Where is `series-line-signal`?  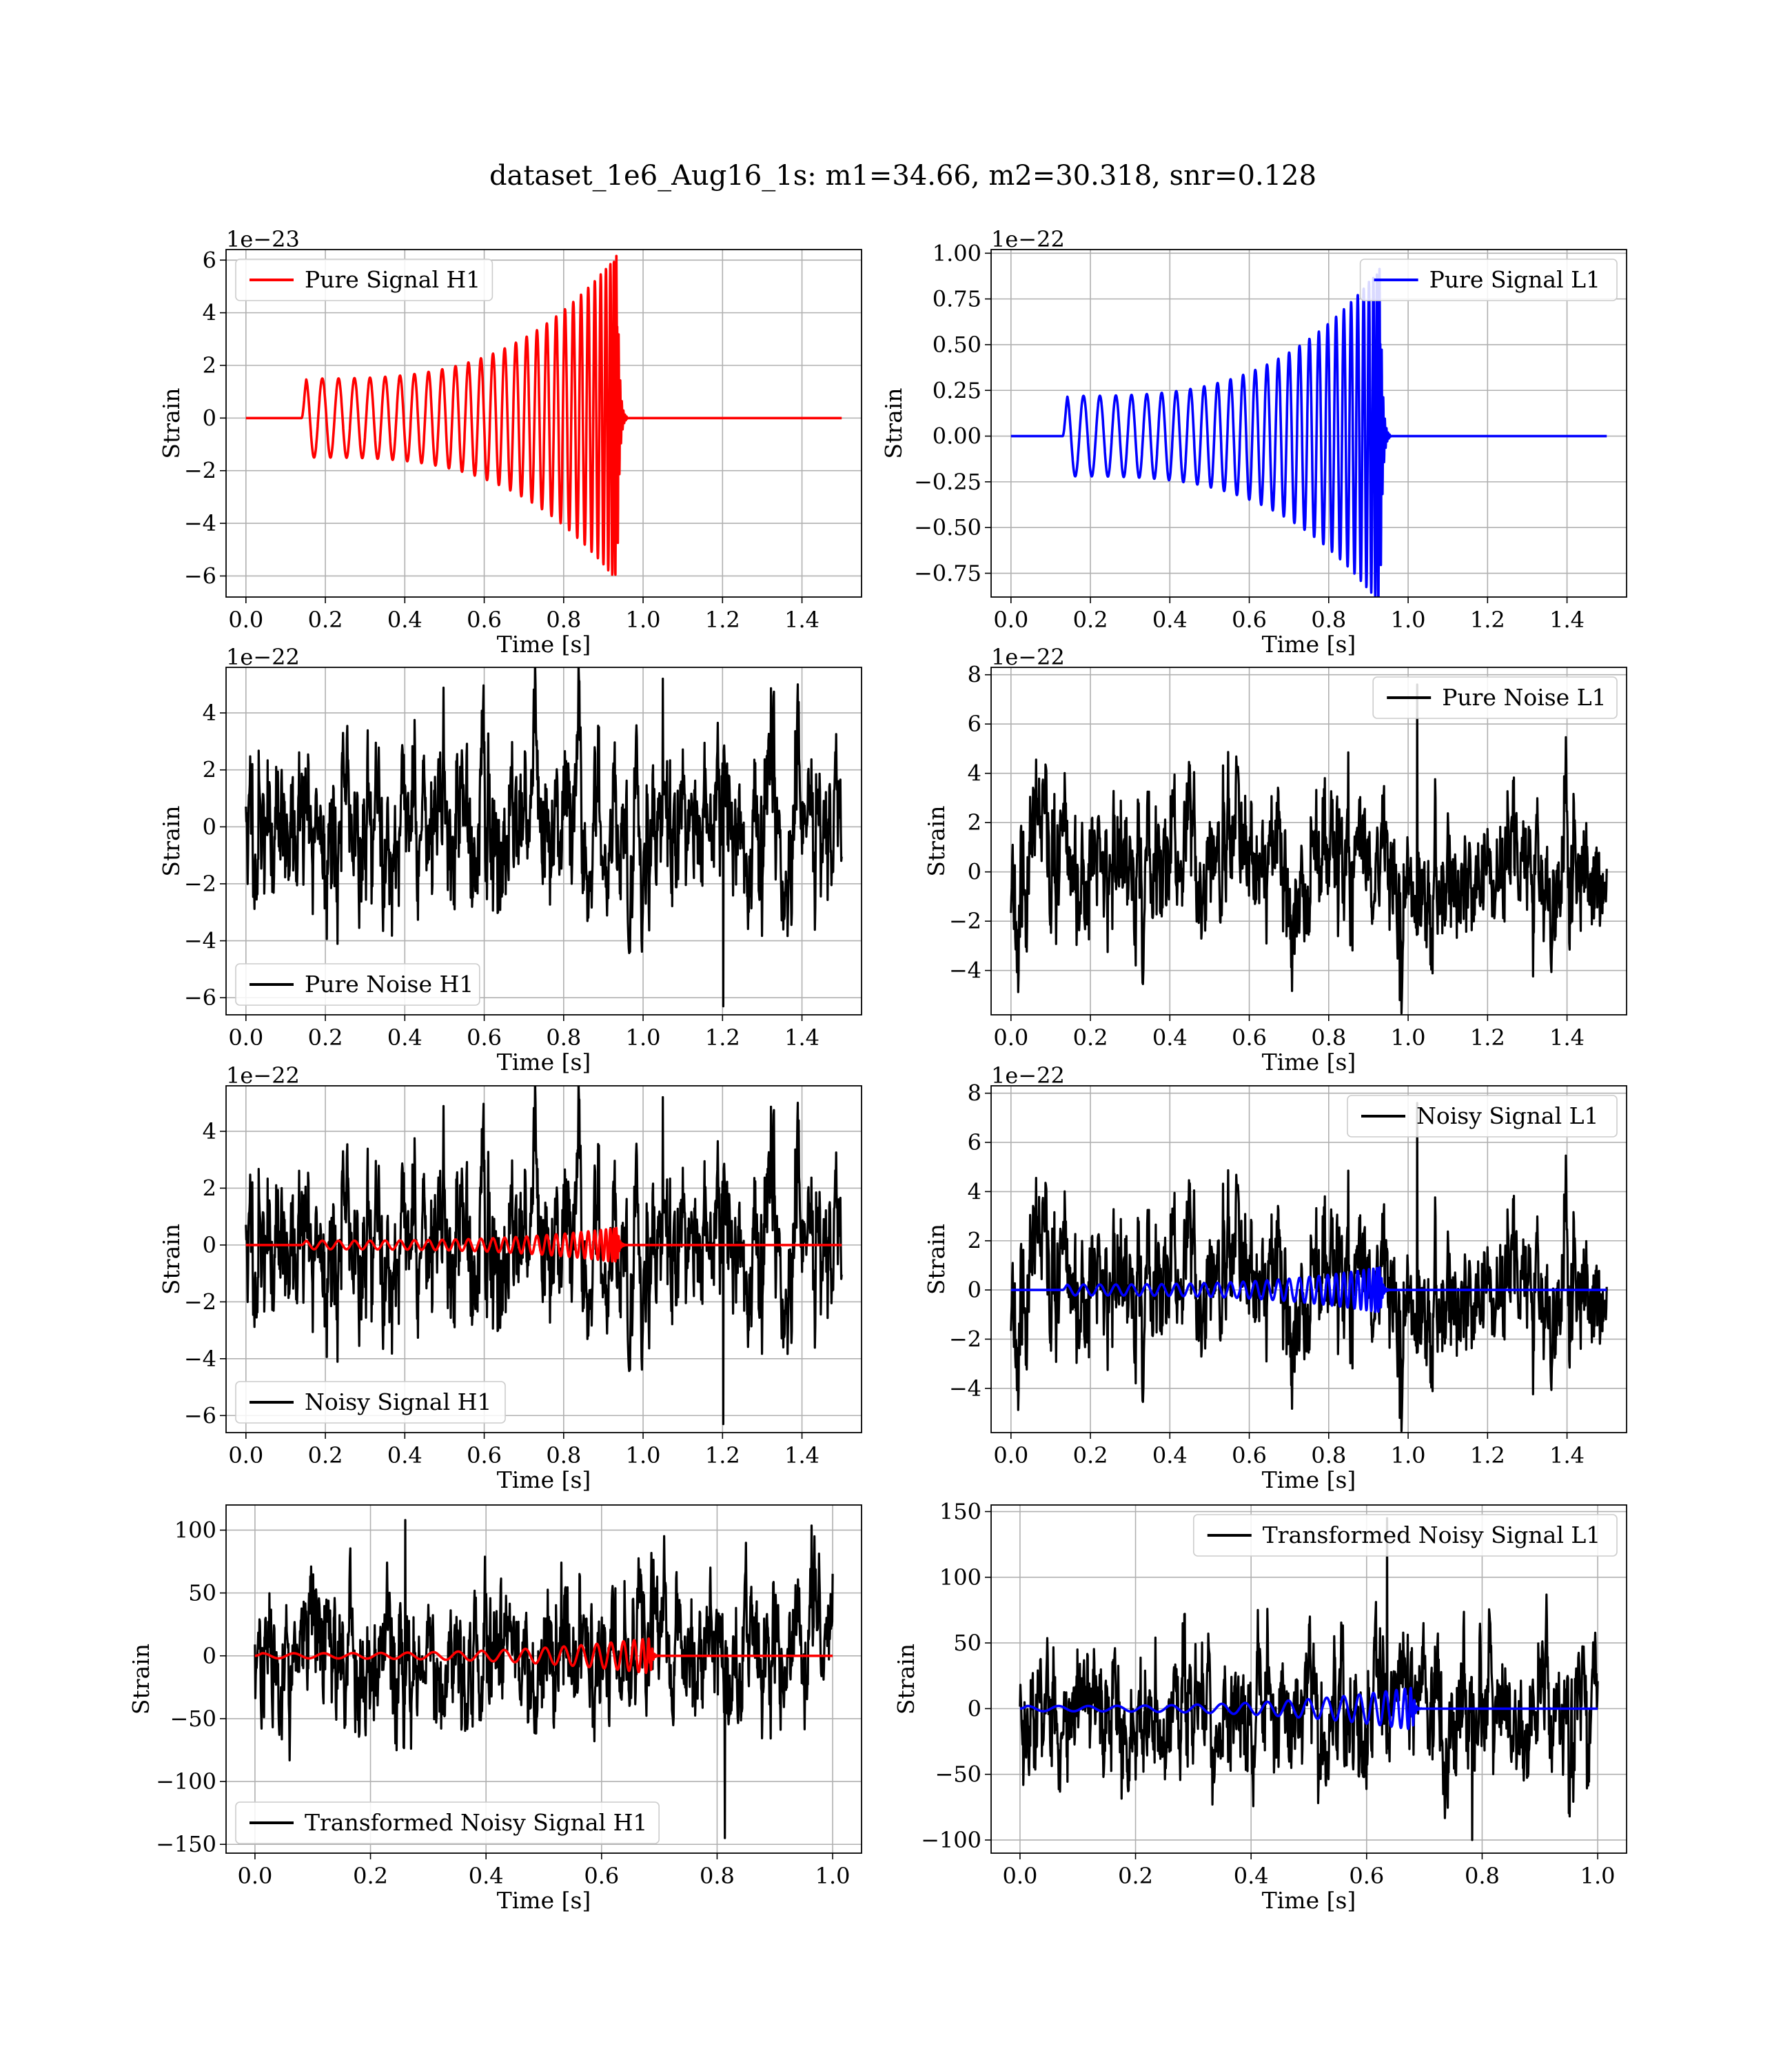
series-line-signal is located at coordinates (1309, 1708).